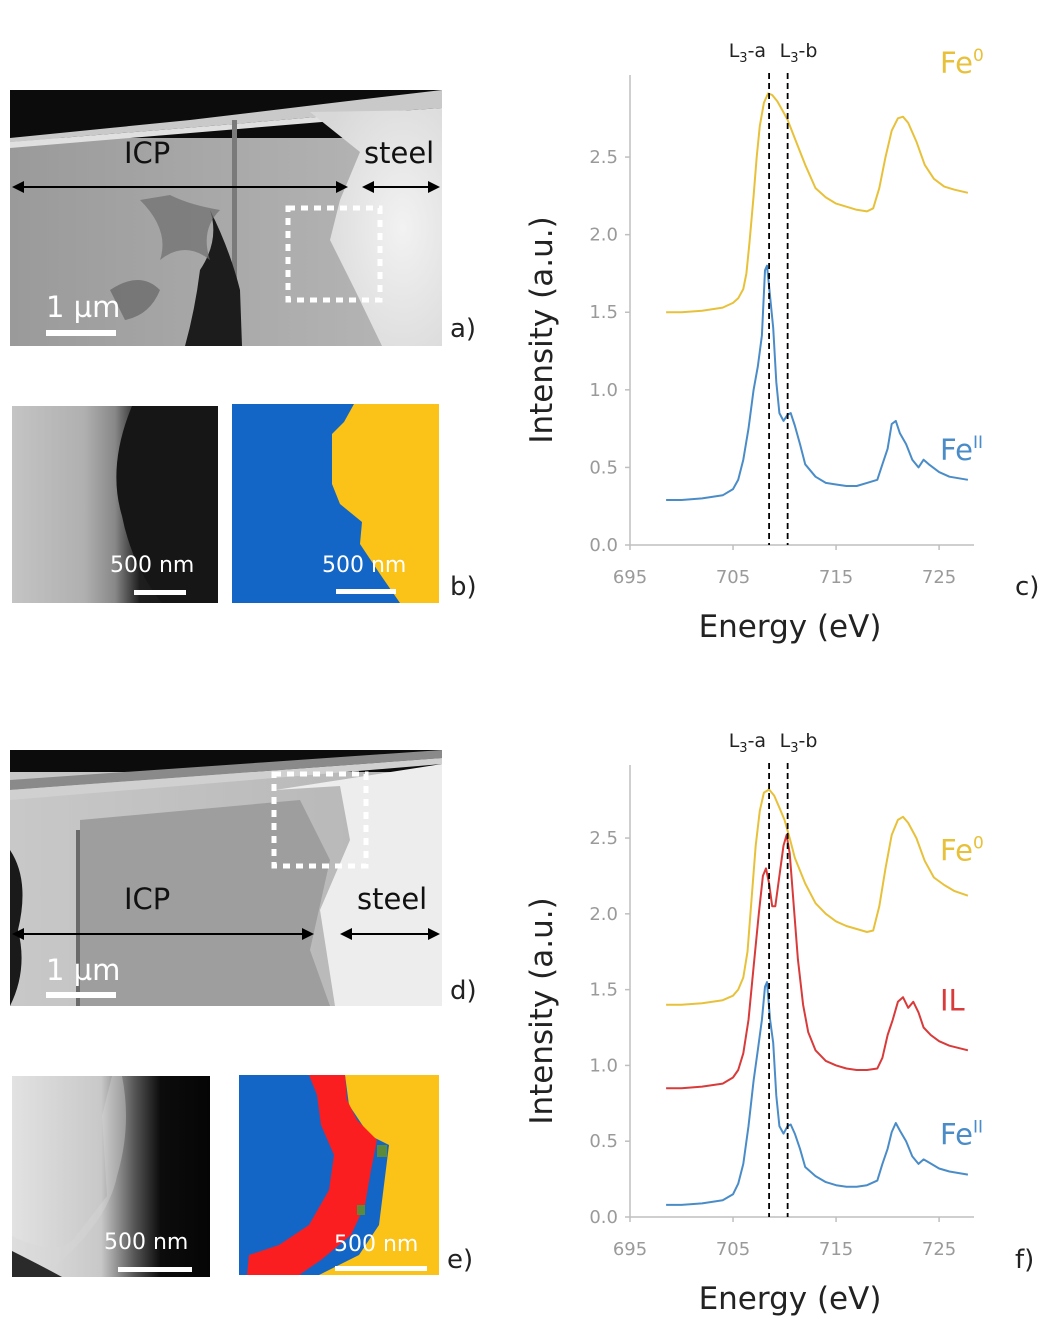 This screenshot has width=1042, height=1320. Describe the element at coordinates (399, 153) in the screenshot. I see `panel-a-steel-label: steel` at that location.